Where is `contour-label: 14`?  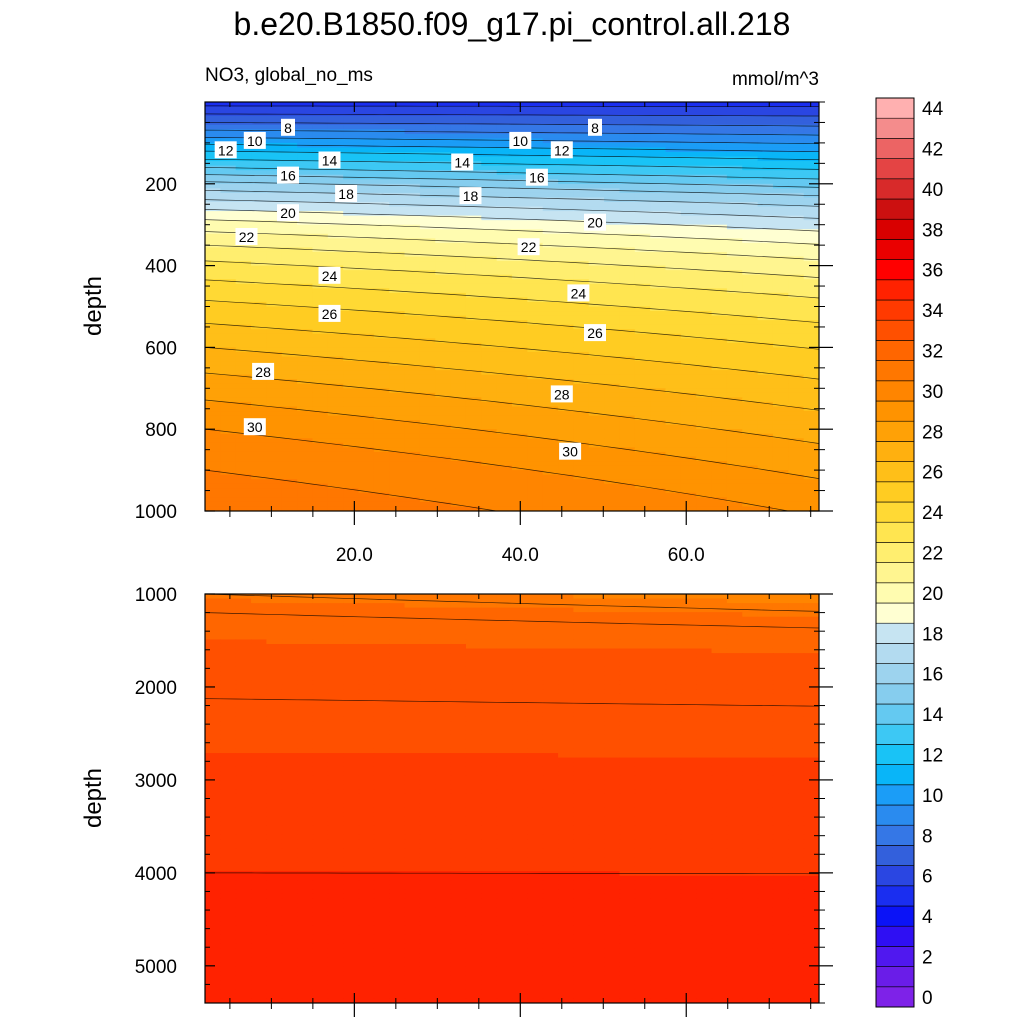
contour-label: 14 is located at coordinates (462, 163).